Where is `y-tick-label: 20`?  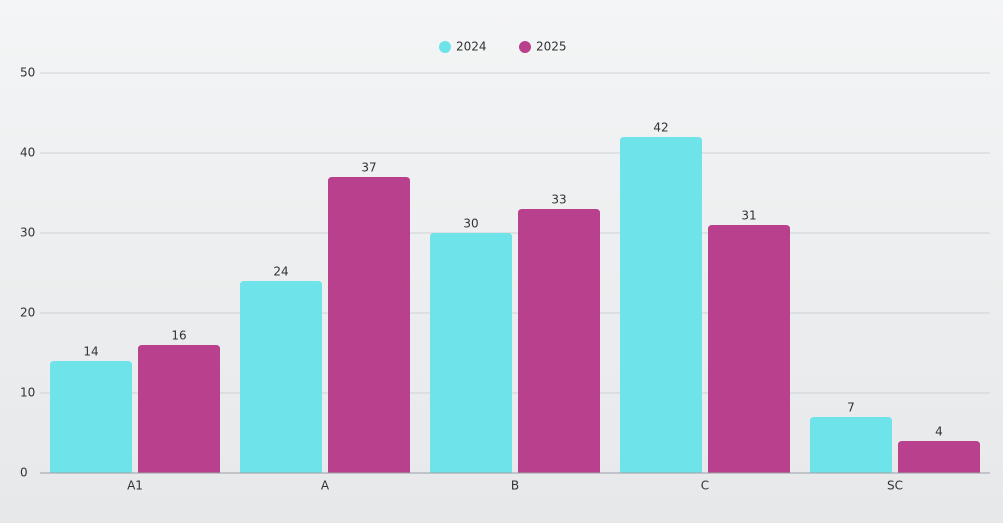
y-tick-label: 20 is located at coordinates (27, 313).